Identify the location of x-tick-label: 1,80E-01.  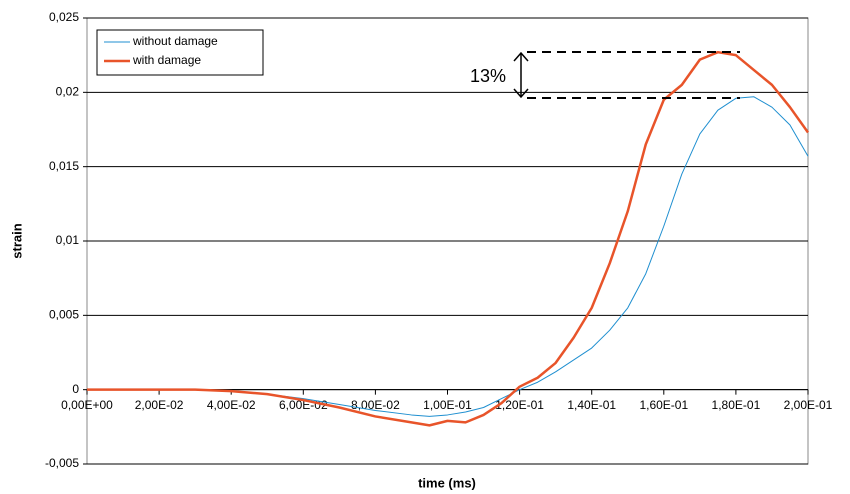
(736, 405).